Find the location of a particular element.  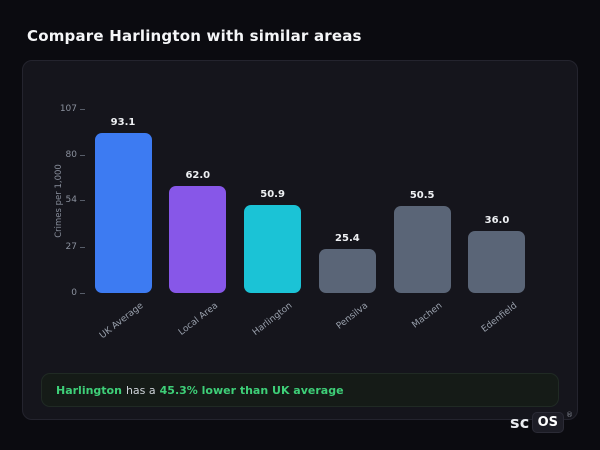

y-tick-label: 107 is located at coordinates (64, 109).